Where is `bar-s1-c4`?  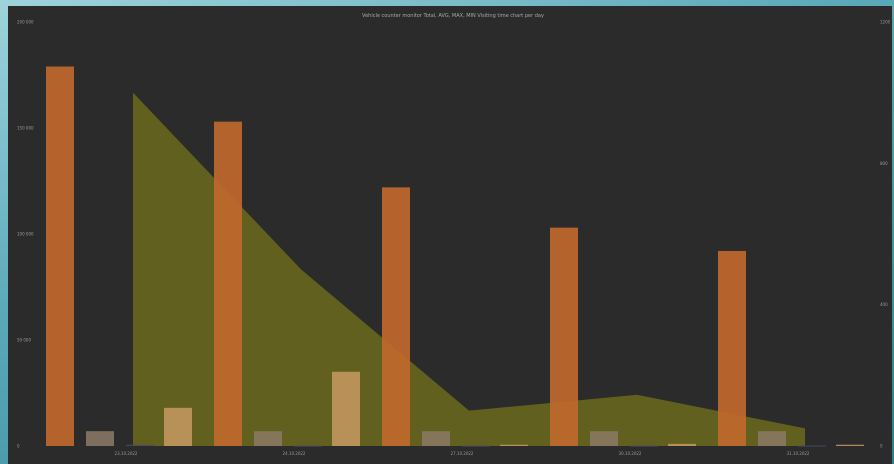
bar-s1-c4 is located at coordinates (772, 438).